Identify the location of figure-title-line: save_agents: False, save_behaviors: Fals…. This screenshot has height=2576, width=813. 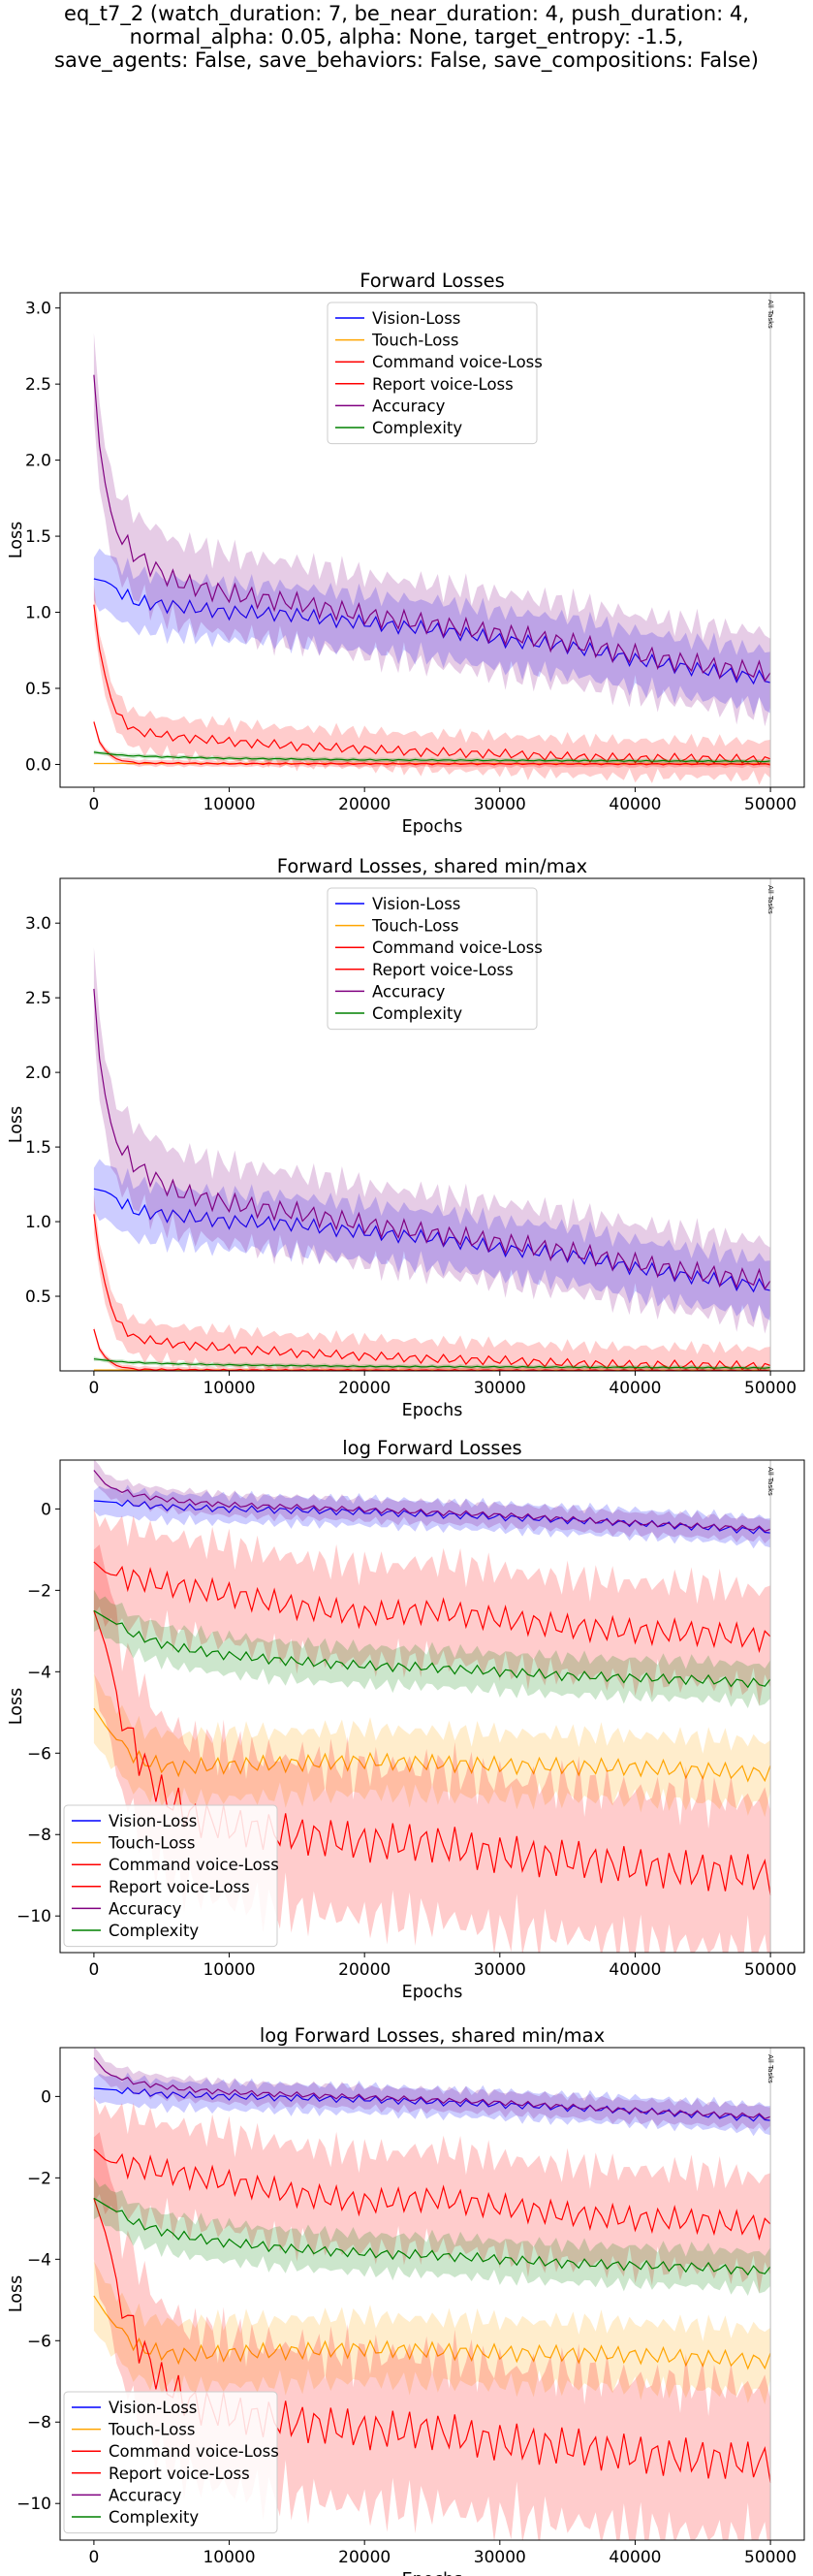
(406, 60).